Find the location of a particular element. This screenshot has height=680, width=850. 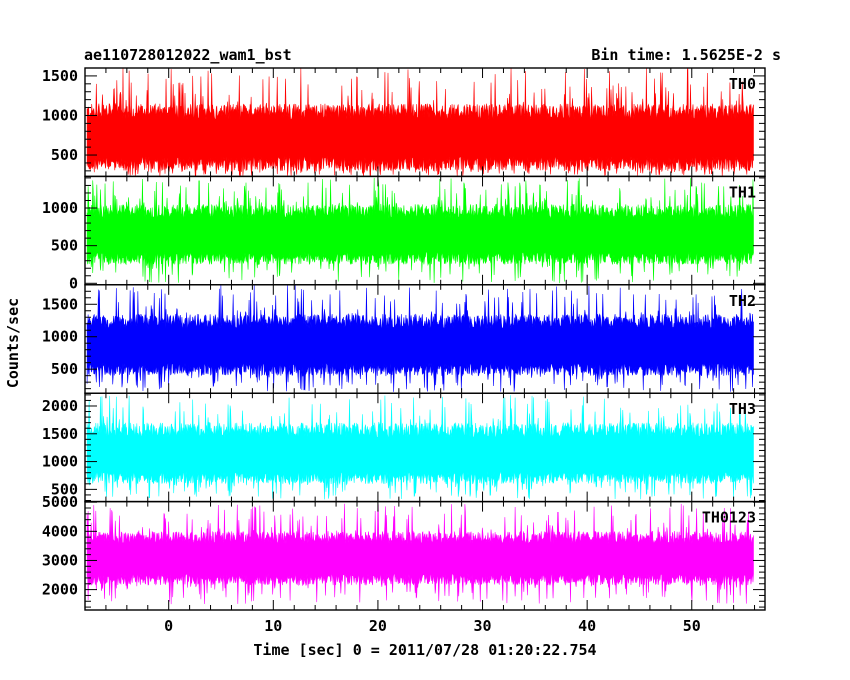

panel-th2: 500 1000 1500 TH2 is located at coordinates (404, 339).